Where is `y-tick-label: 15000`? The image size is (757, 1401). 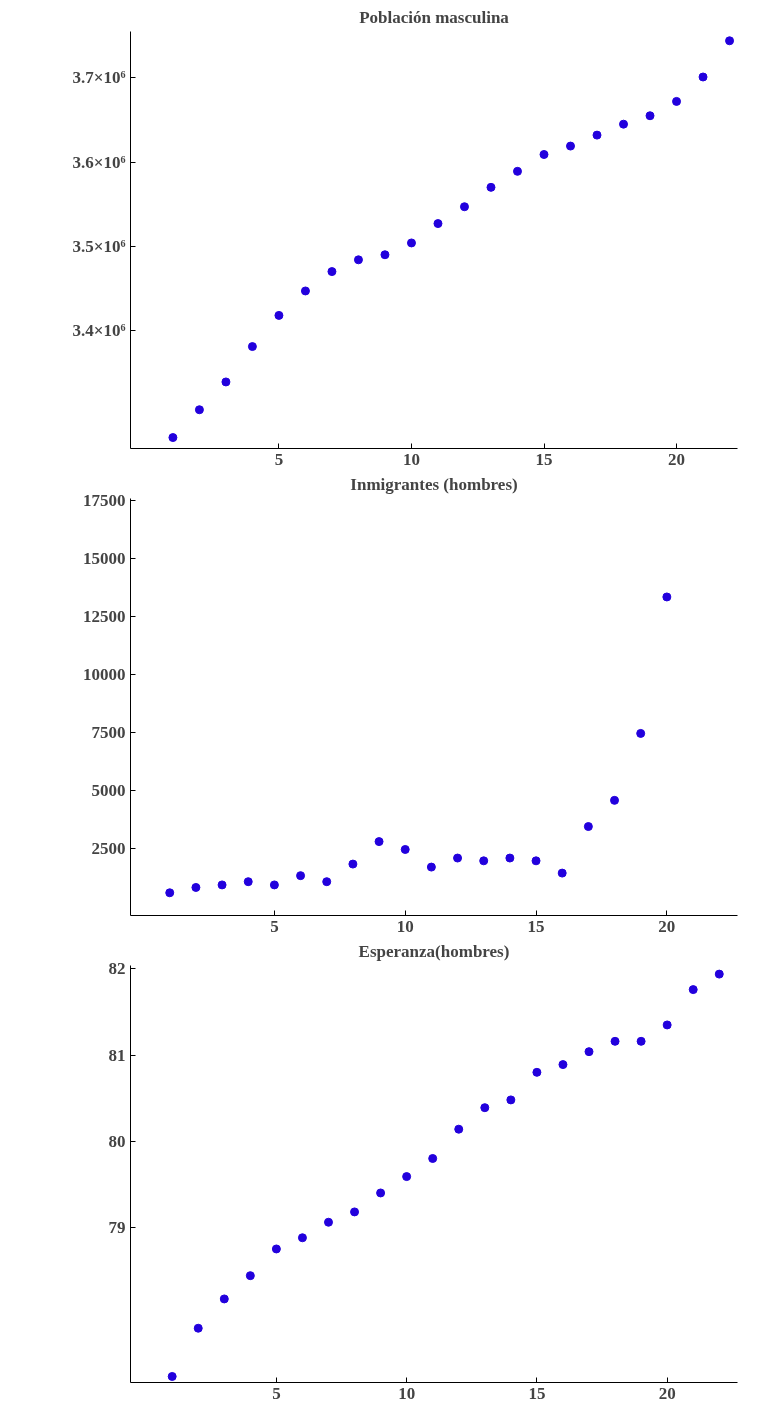
y-tick-label: 15000 is located at coordinates (104, 559).